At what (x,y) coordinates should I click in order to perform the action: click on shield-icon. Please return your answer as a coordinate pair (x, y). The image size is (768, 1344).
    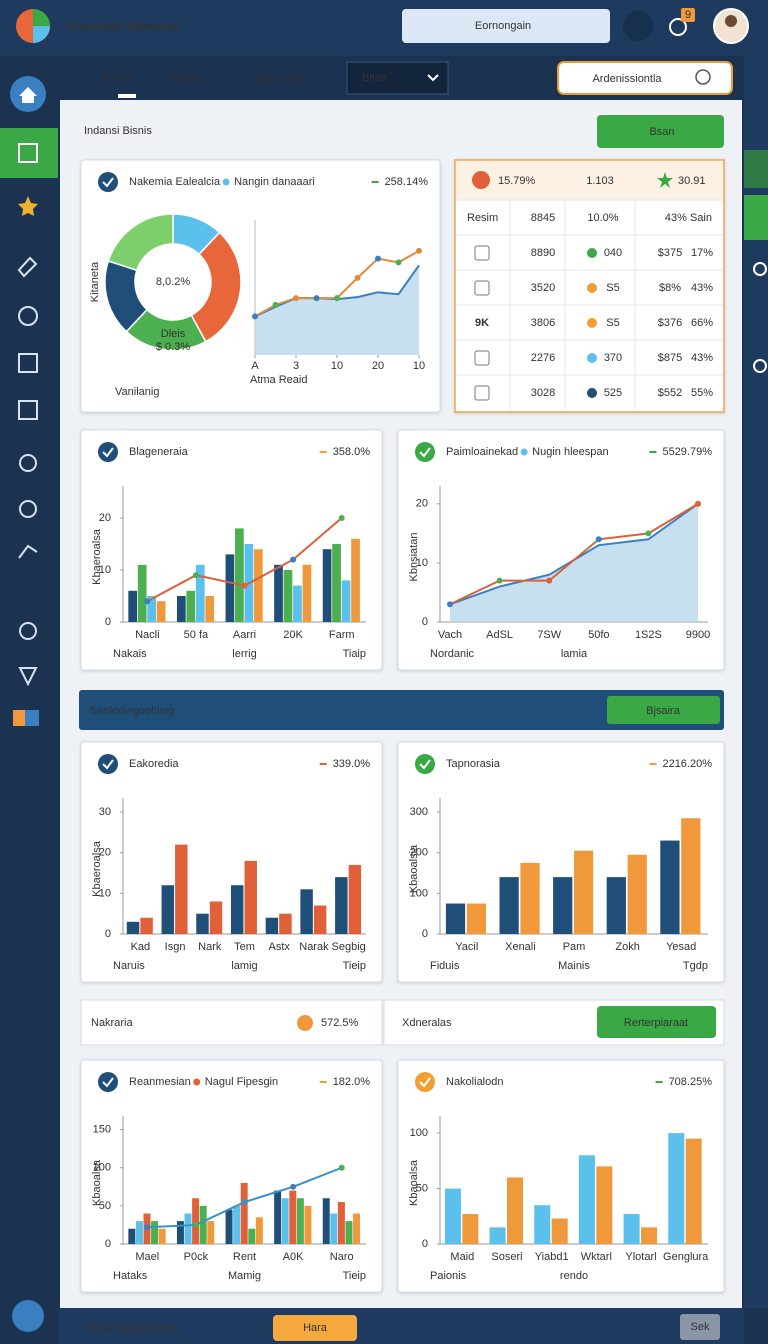
    Looking at the image, I should click on (28, 677).